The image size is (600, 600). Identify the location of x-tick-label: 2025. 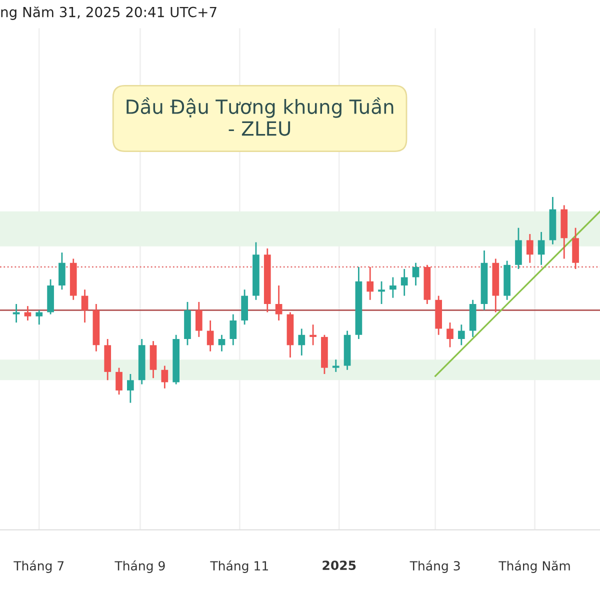
(339, 565).